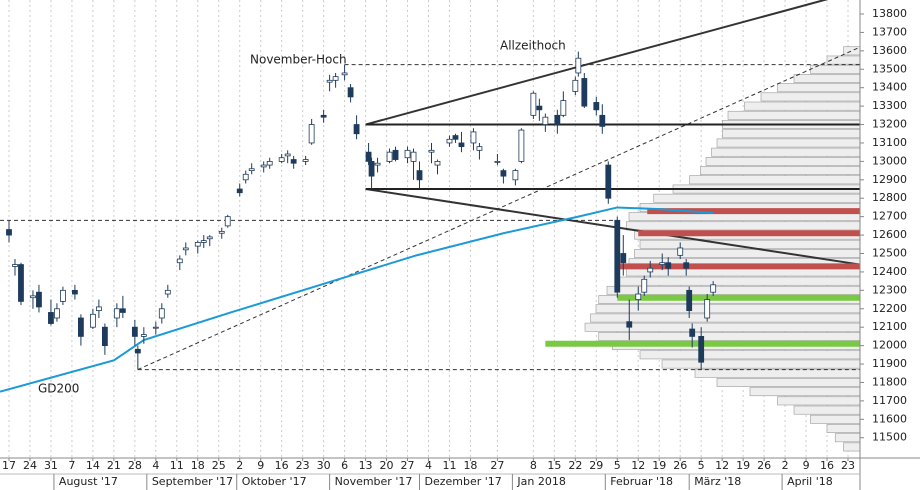 The image size is (920, 490). What do you see at coordinates (303, 465) in the screenshot?
I see `x-tick-label: 23` at bounding box center [303, 465].